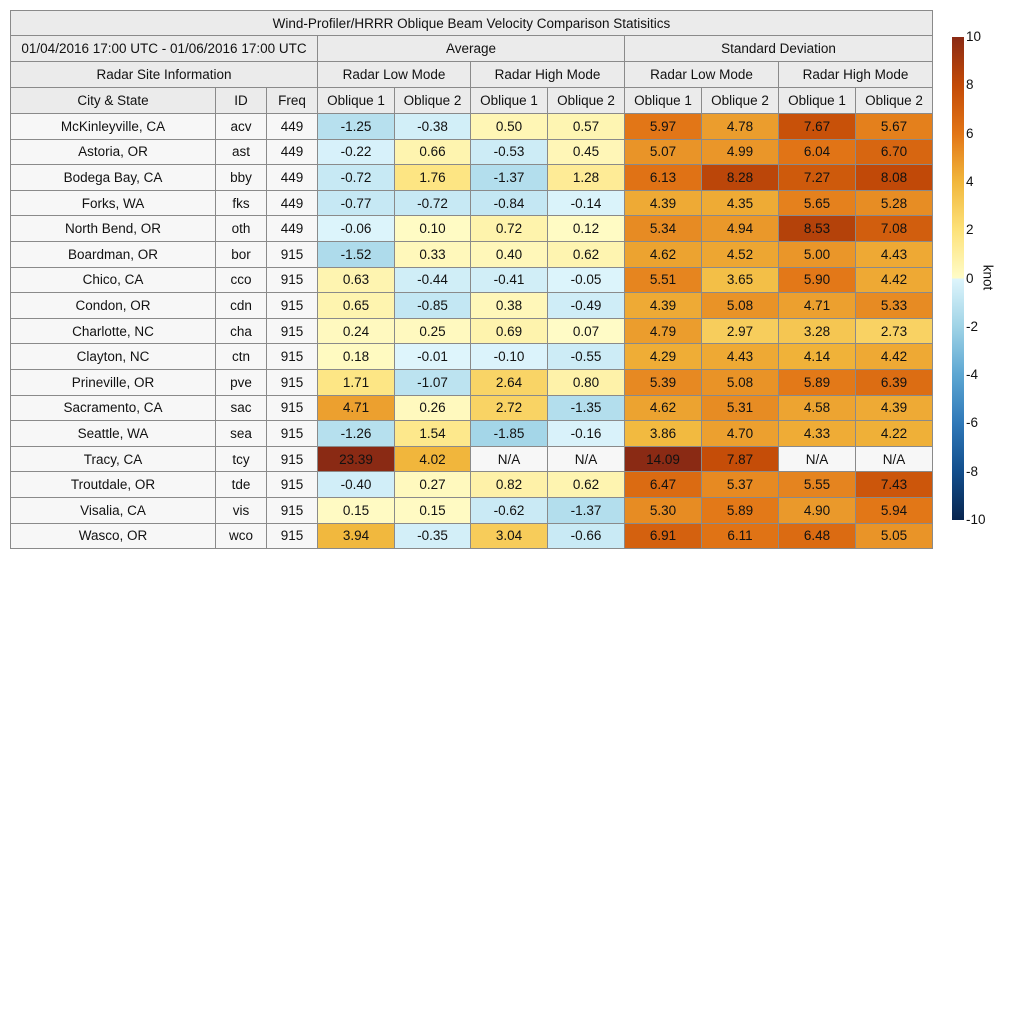 The height and width of the screenshot is (1024, 1024). What do you see at coordinates (976, 519) in the screenshot?
I see `colorbar-tick: -10` at bounding box center [976, 519].